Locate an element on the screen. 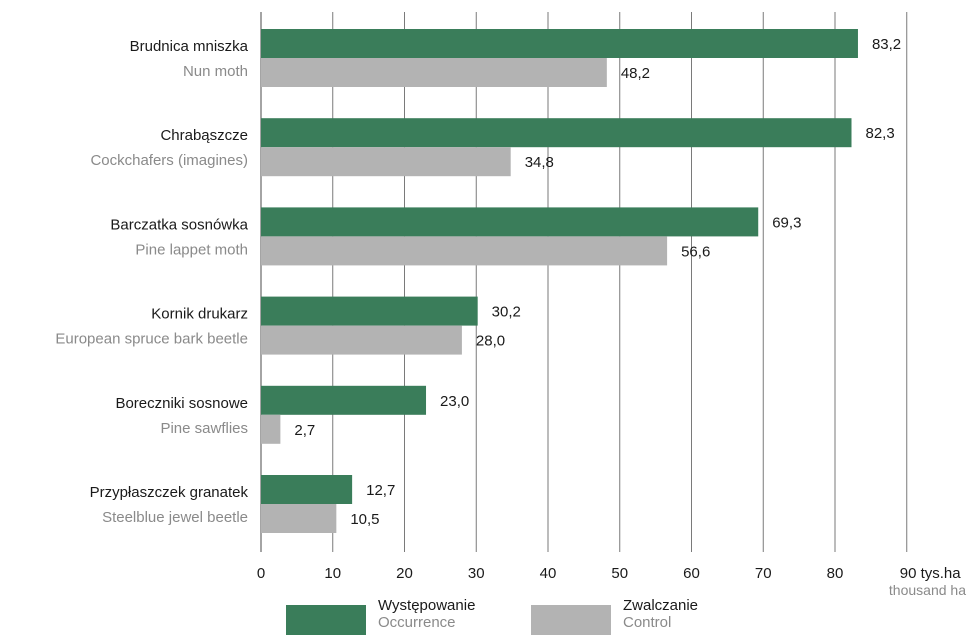  value-label: 69,3 is located at coordinates (786, 222).